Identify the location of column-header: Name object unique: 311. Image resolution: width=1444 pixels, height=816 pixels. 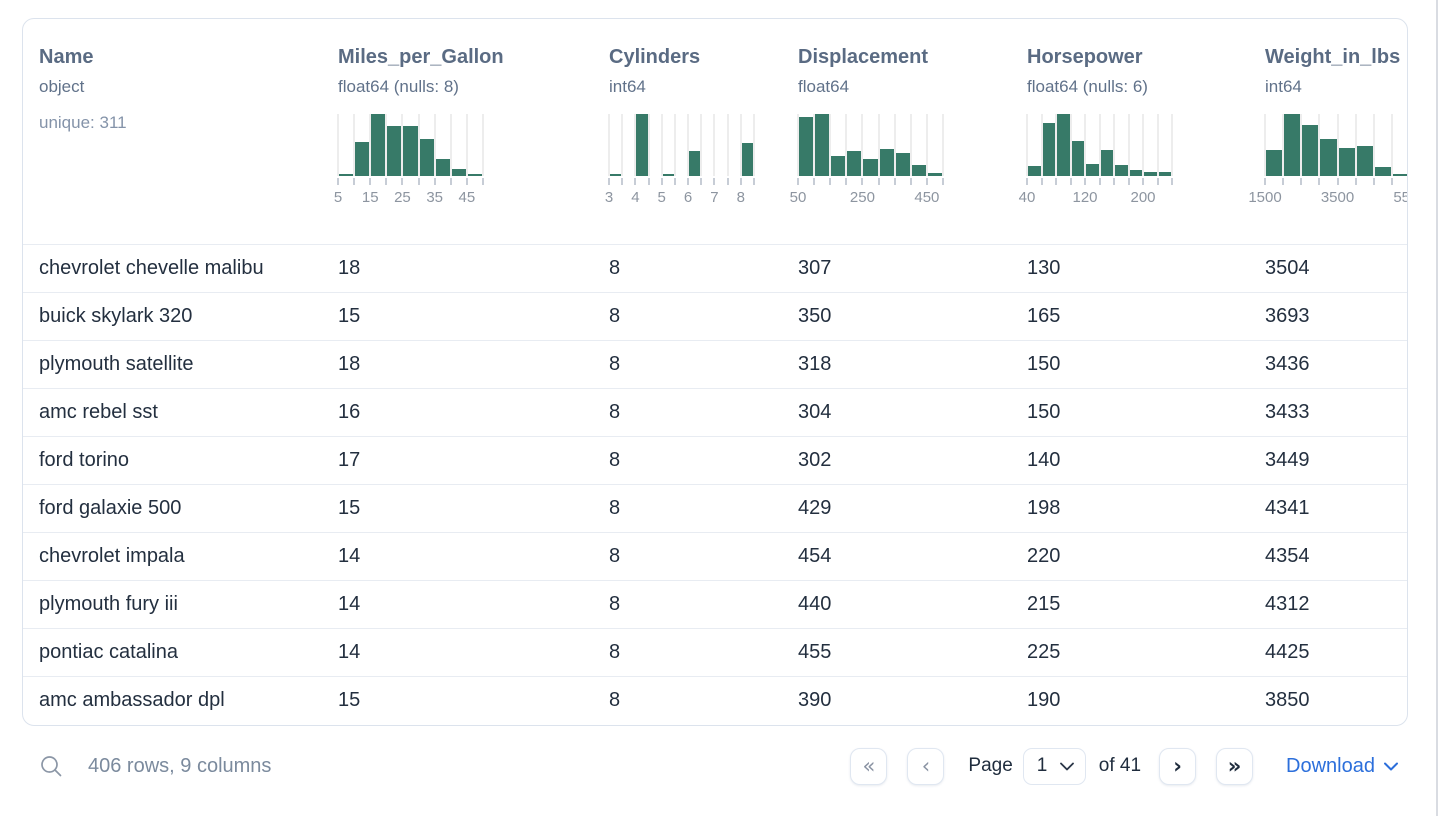
(188, 131).